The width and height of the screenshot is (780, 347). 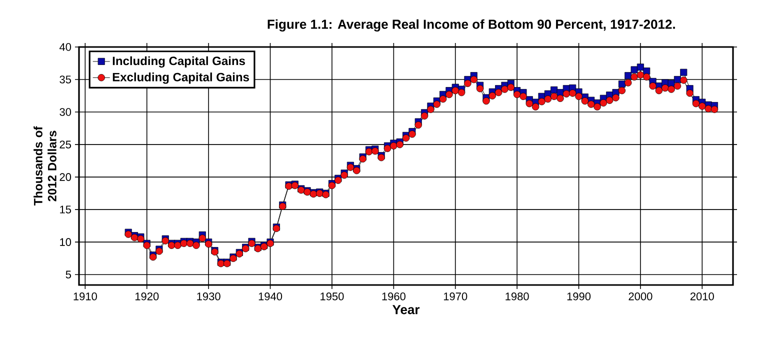 What do you see at coordinates (332, 296) in the screenshot?
I see `x-tick-label: 1950` at bounding box center [332, 296].